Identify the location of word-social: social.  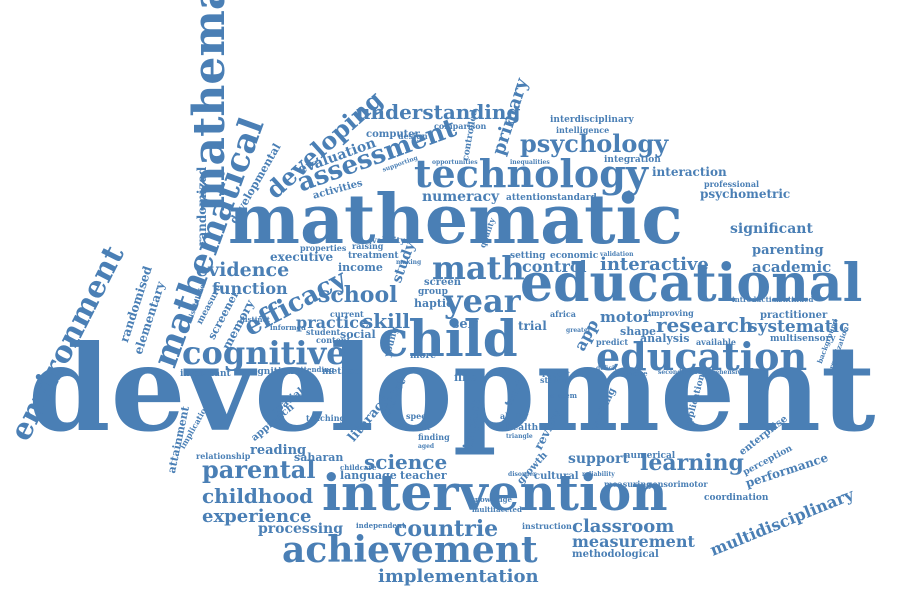
(358, 334).